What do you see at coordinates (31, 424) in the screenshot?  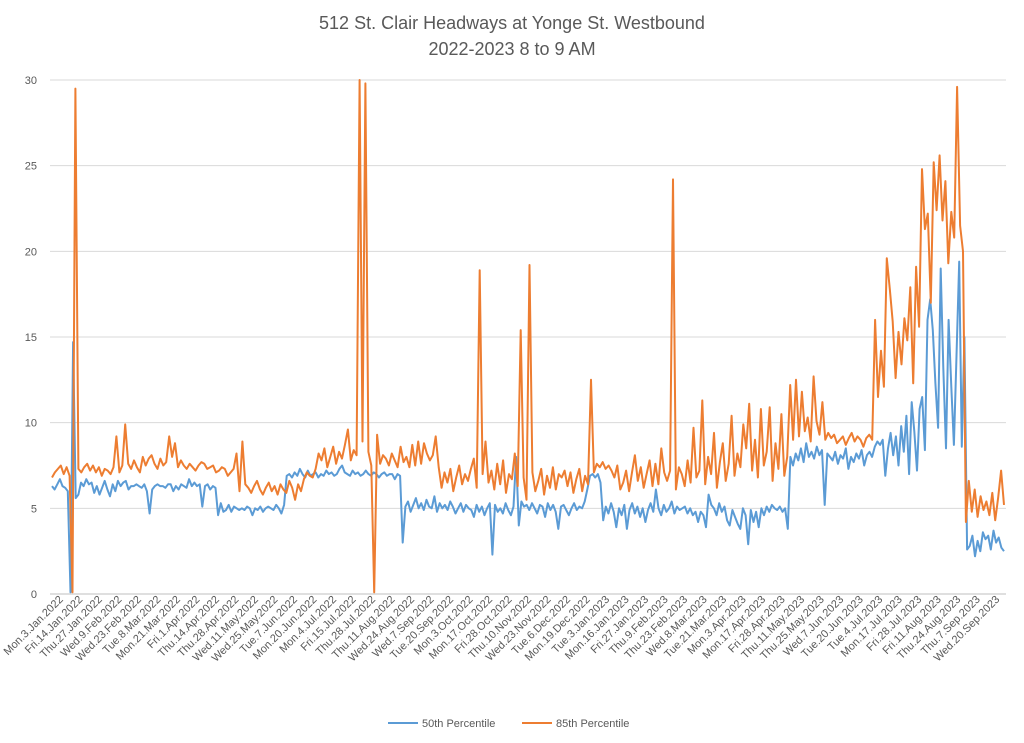 I see `y-tick-label: 10` at bounding box center [31, 424].